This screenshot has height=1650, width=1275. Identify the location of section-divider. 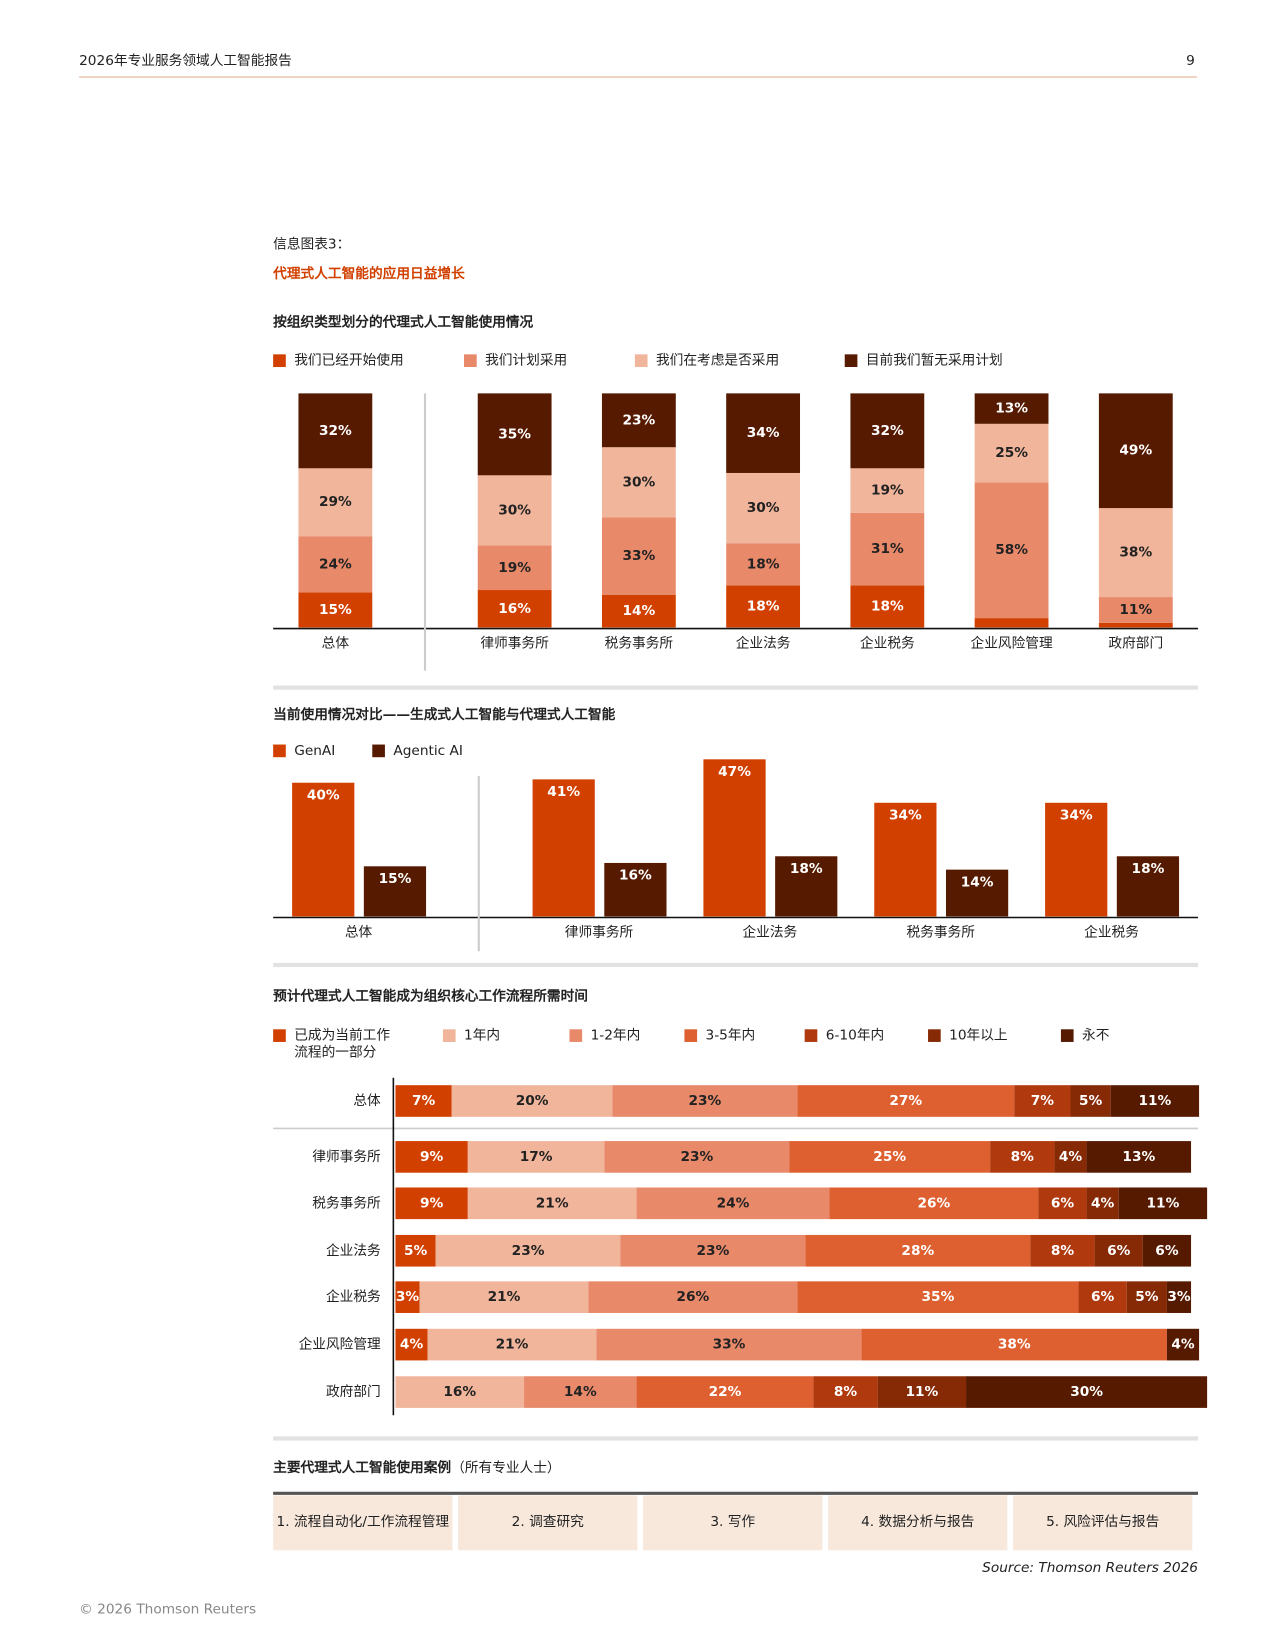
(736, 687).